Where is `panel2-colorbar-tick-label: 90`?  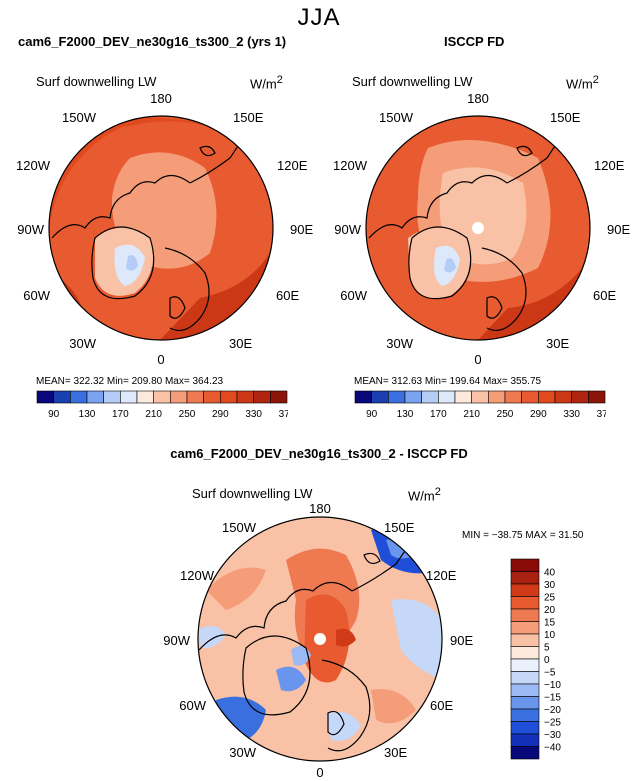 panel2-colorbar-tick-label: 90 is located at coordinates (372, 414).